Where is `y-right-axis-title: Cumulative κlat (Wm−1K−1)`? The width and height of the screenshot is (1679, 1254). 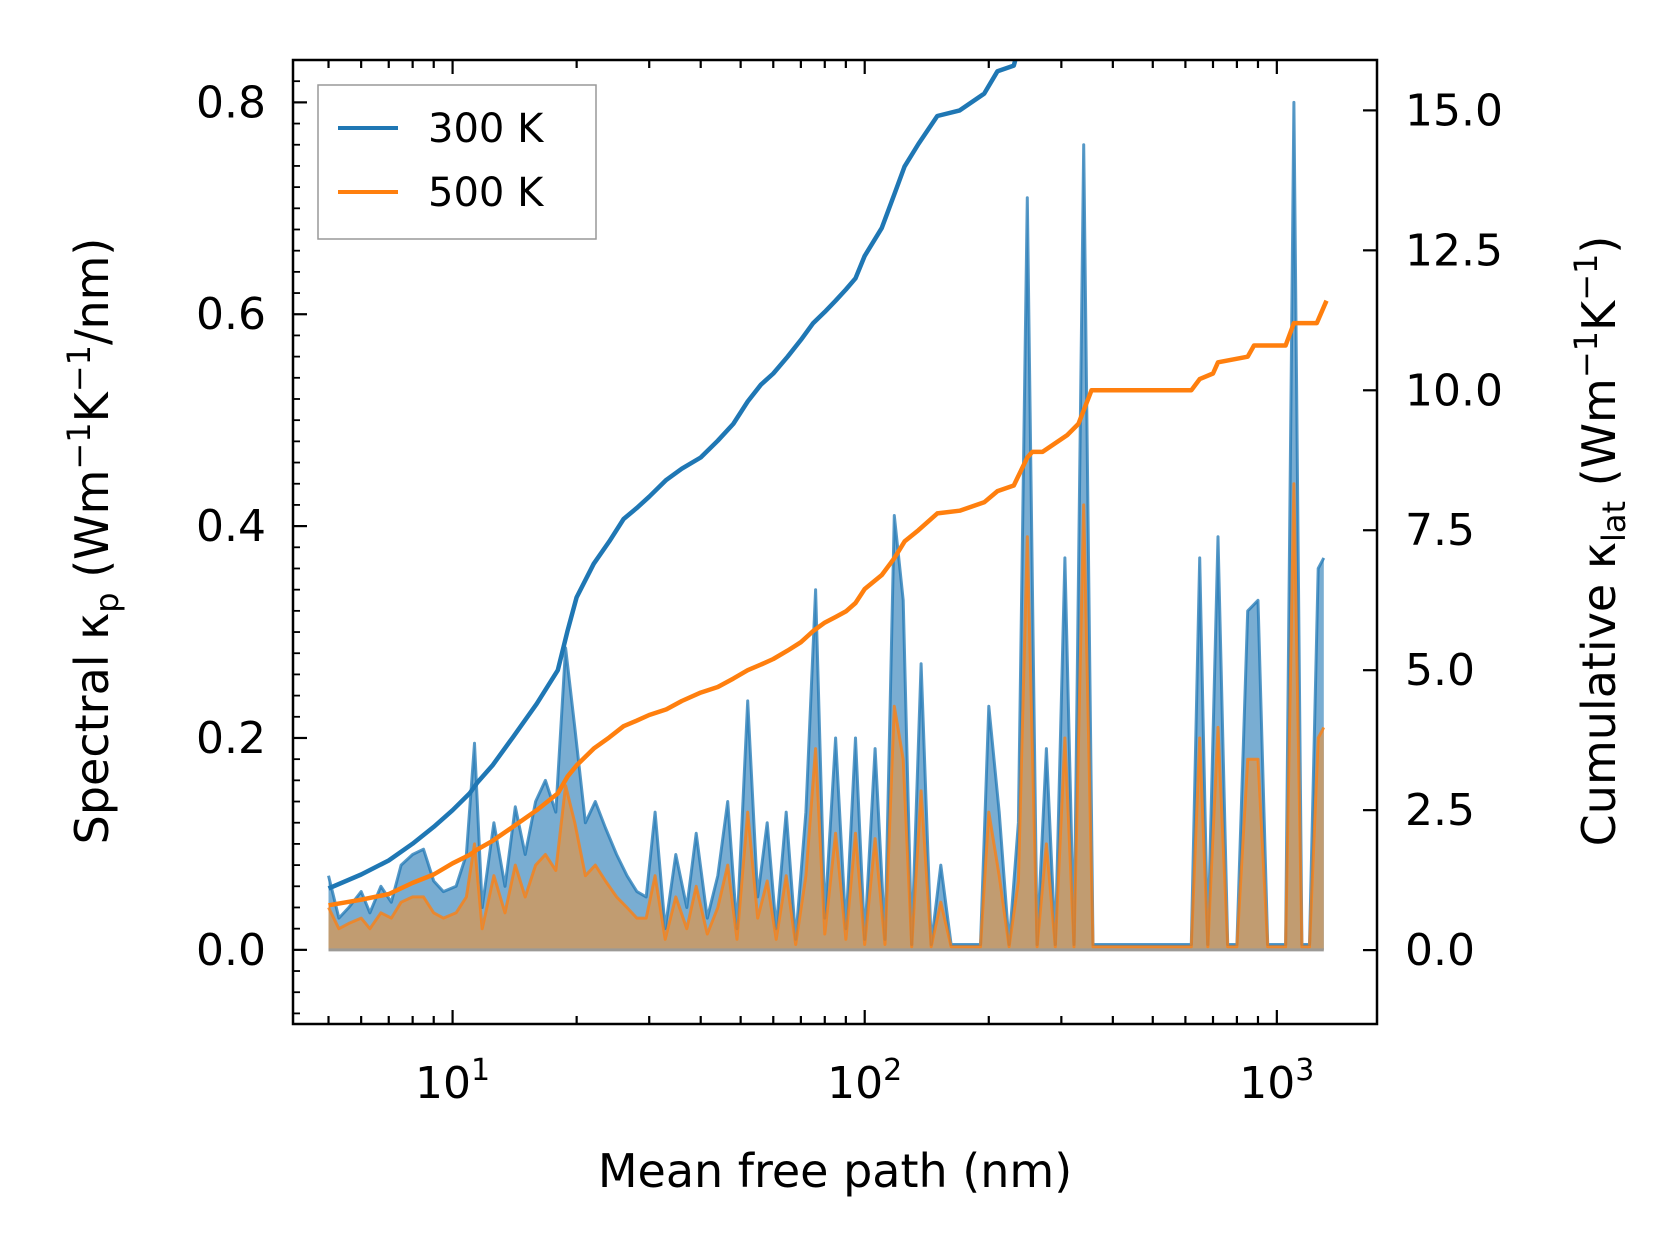 y-right-axis-title: Cumulative κlat (Wm−1K−1) is located at coordinates (1600, 541).